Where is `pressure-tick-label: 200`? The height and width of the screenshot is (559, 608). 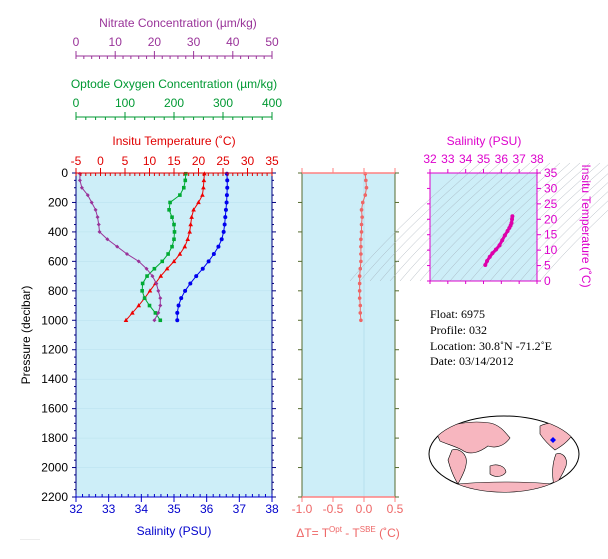
pressure-tick-label: 200 is located at coordinates (58, 202).